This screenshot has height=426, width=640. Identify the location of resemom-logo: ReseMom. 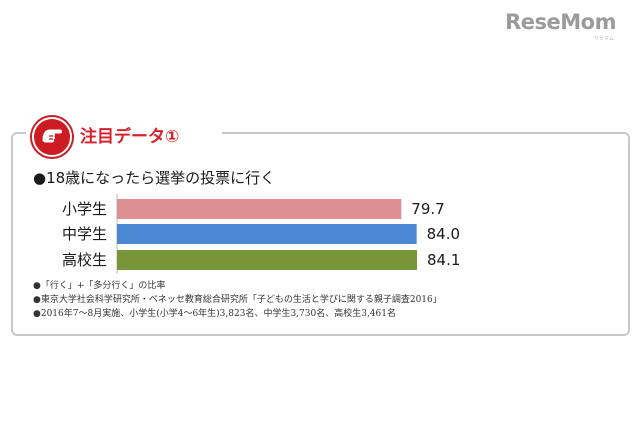
(560, 22).